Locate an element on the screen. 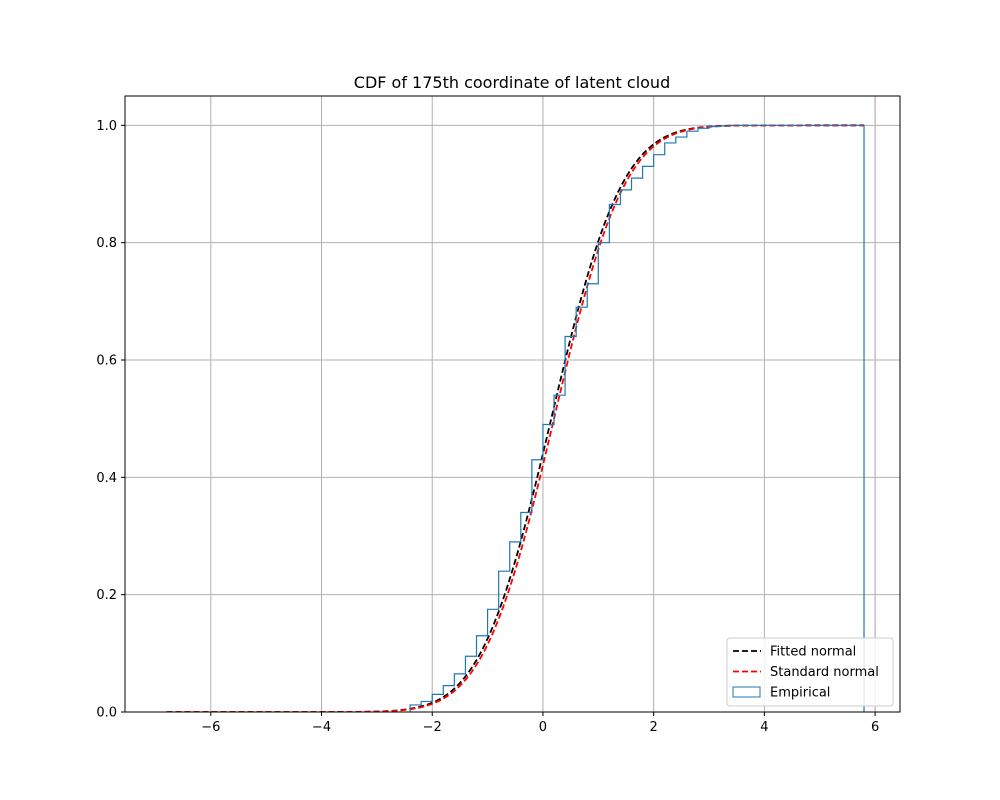 The width and height of the screenshot is (1000, 800). x-tick-label: 6 is located at coordinates (875, 727).